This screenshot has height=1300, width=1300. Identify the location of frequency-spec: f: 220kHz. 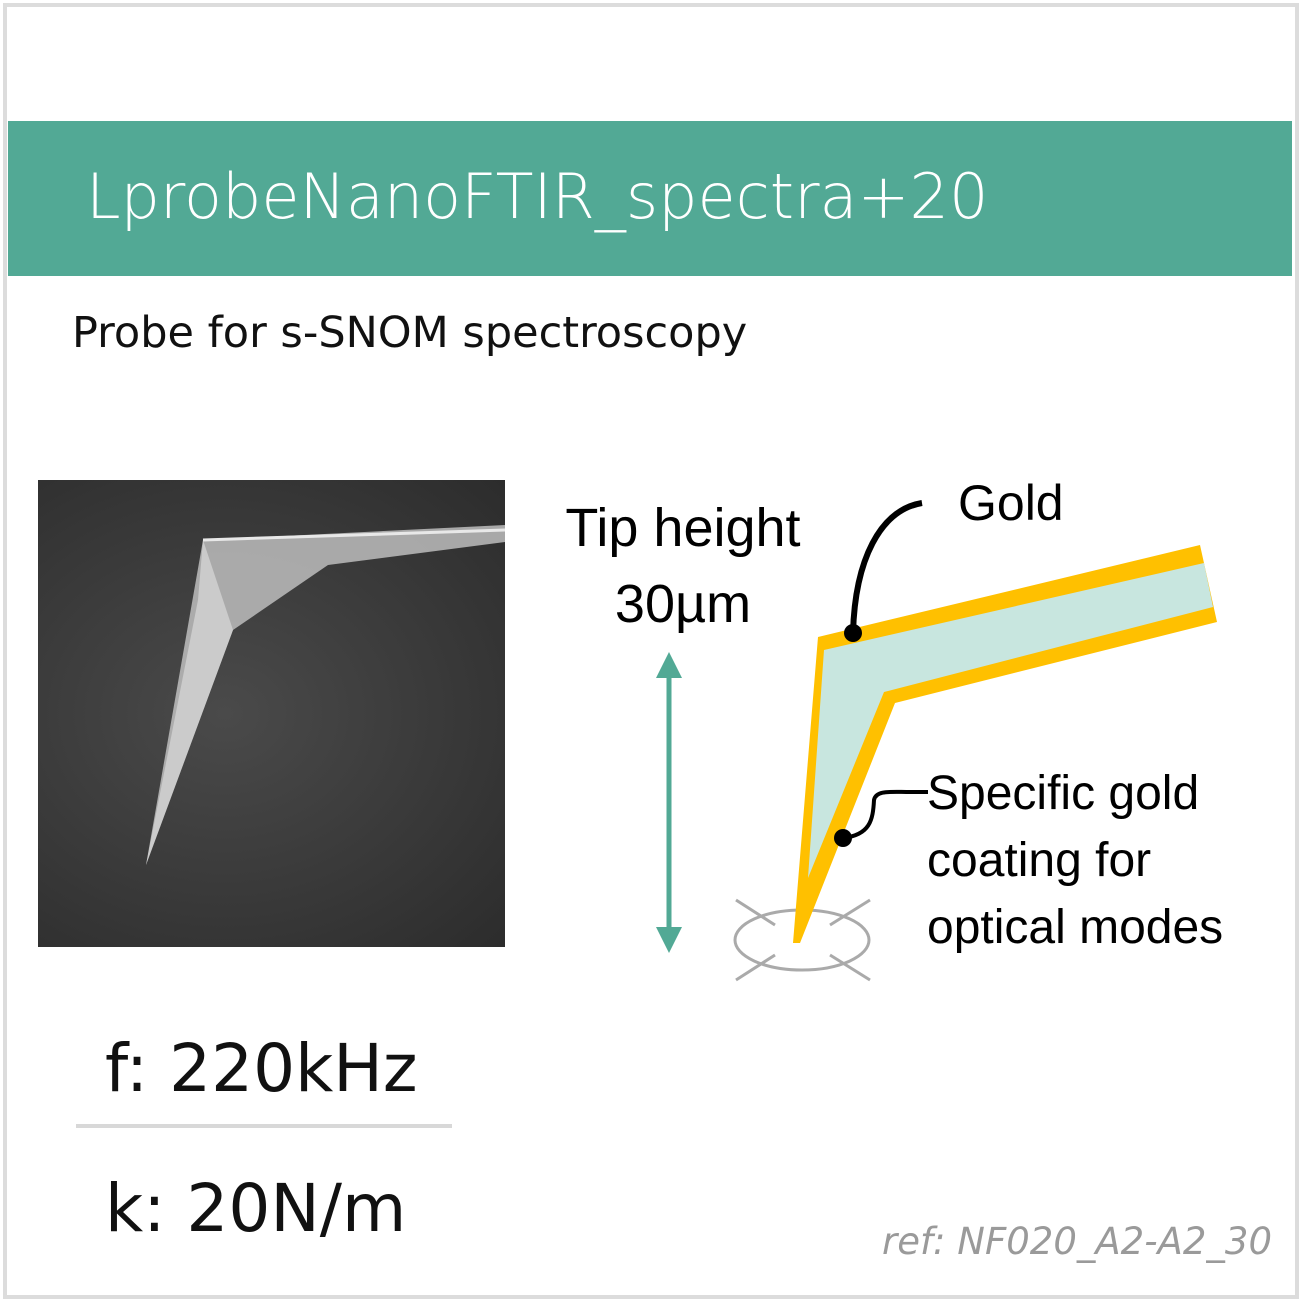
(261, 1068).